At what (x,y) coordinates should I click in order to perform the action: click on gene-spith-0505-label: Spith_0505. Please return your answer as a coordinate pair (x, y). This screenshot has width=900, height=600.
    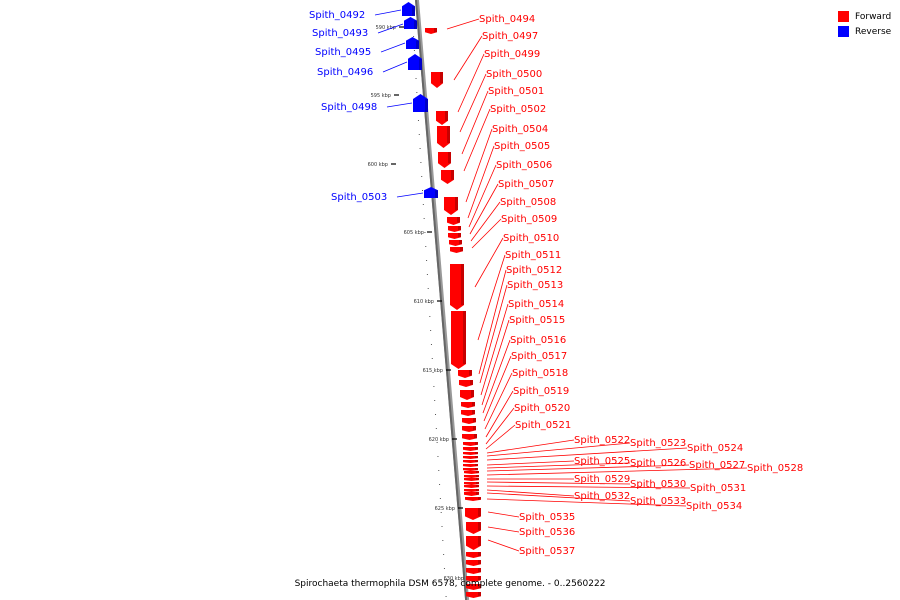
    Looking at the image, I should click on (522, 146).